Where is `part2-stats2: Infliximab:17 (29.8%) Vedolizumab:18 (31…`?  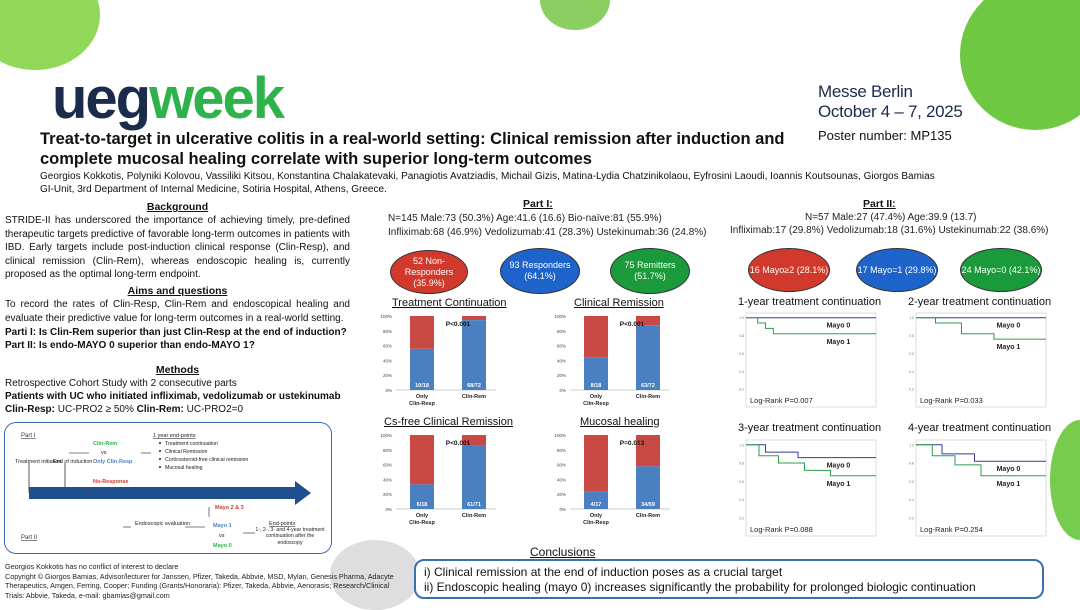 part2-stats2: Infliximab:17 (29.8%) Vedolizumab:18 (31… is located at coordinates (889, 230).